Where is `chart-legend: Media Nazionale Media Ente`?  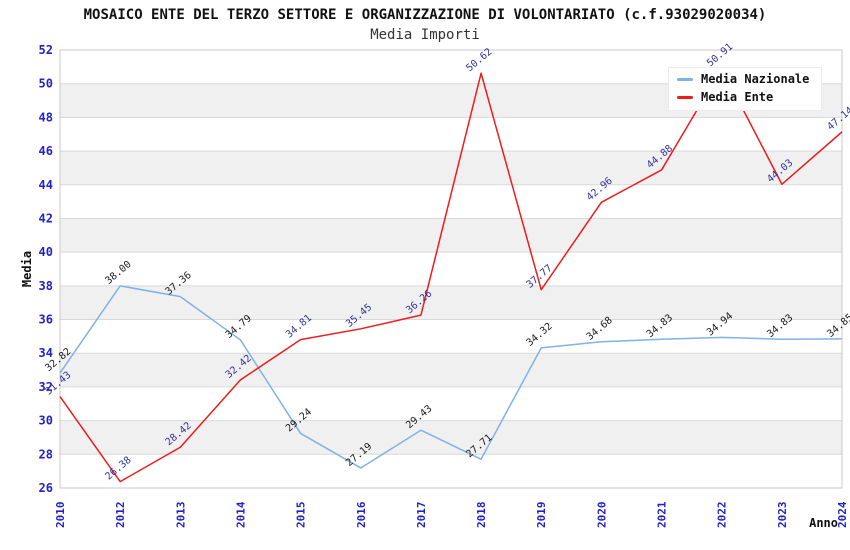 chart-legend: Media Nazionale Media Ente is located at coordinates (745, 89).